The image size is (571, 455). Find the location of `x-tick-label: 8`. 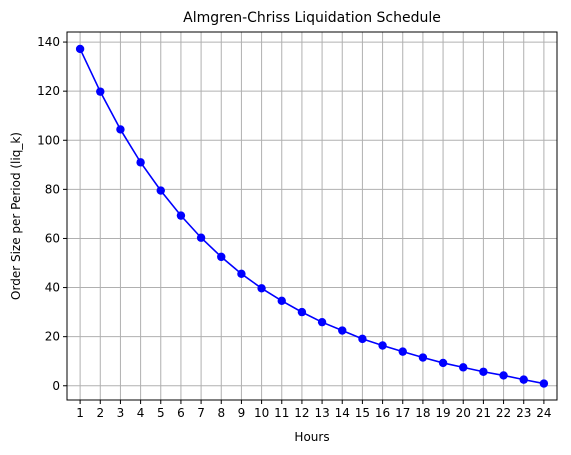

x-tick-label: 8 is located at coordinates (221, 413).